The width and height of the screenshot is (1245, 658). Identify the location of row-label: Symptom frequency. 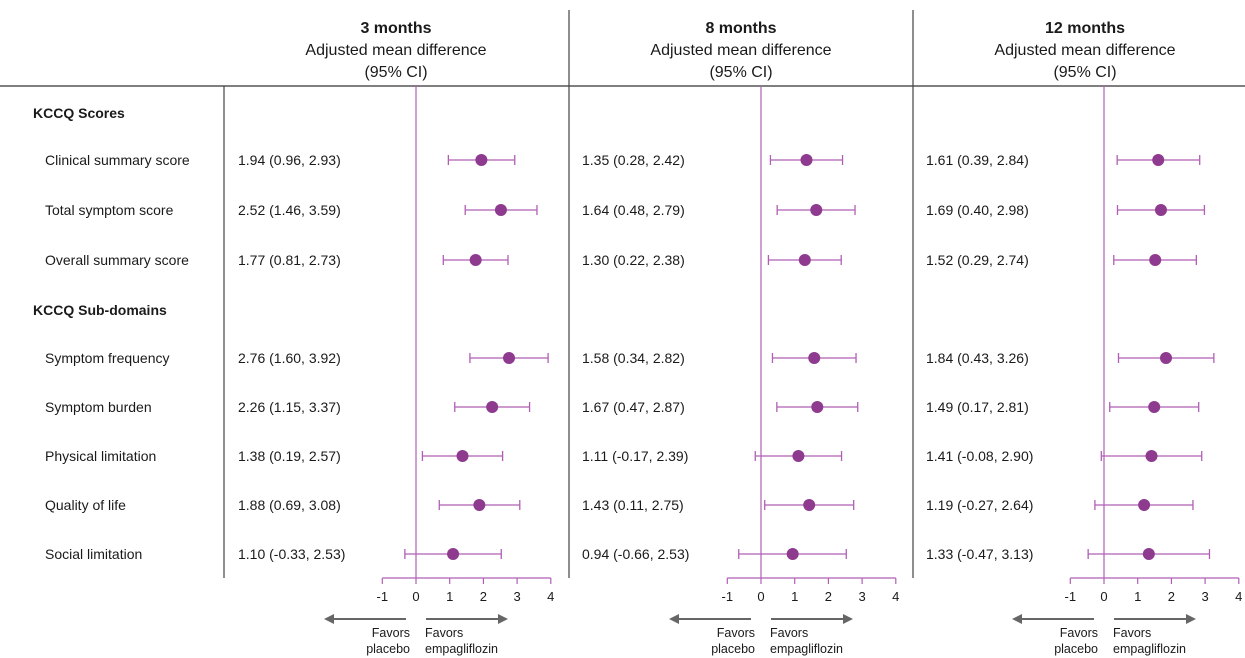
(107, 358).